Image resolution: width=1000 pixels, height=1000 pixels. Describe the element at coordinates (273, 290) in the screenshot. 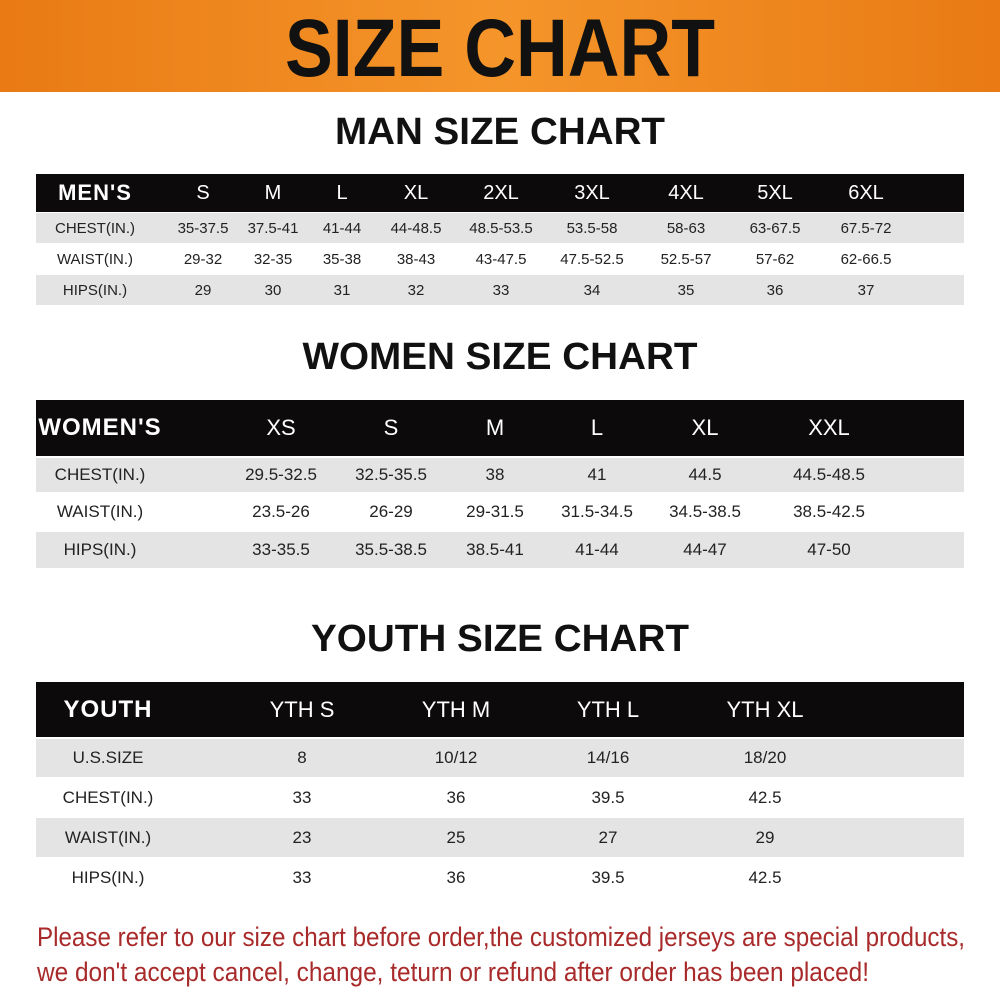

I see `measurement-cell: 30` at that location.